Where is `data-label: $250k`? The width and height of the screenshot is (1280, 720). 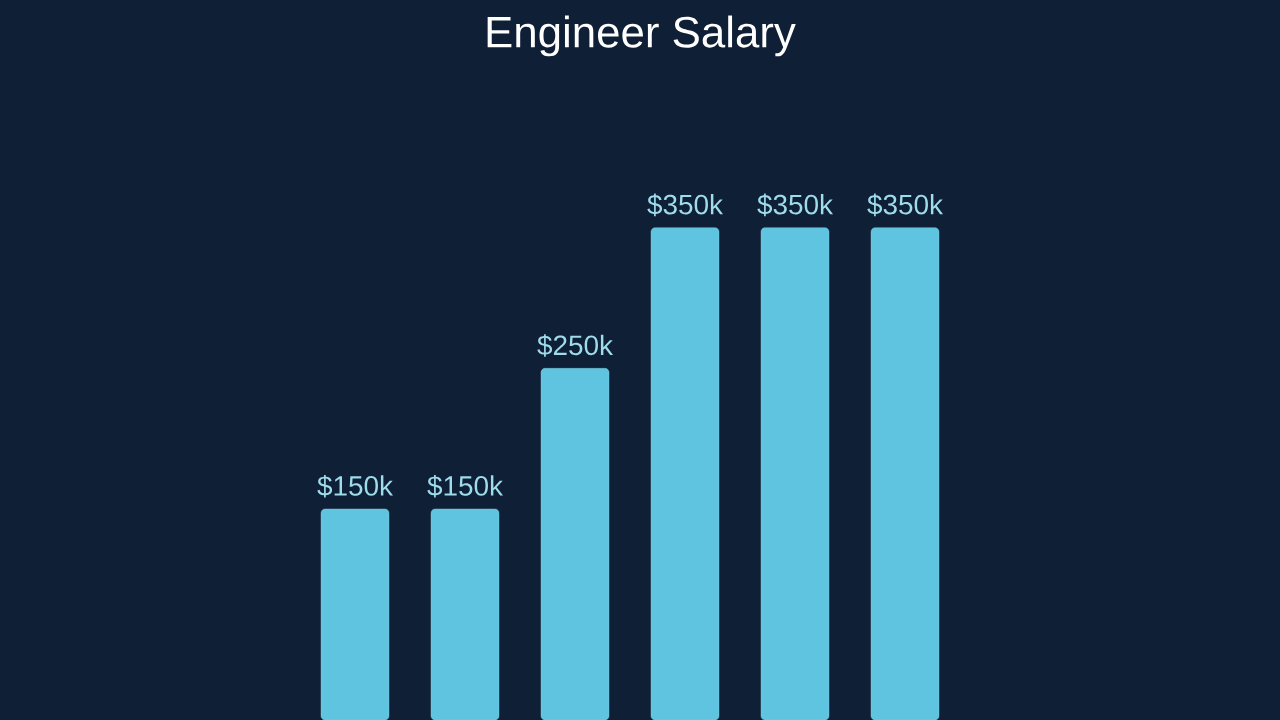 data-label: $250k is located at coordinates (575, 345).